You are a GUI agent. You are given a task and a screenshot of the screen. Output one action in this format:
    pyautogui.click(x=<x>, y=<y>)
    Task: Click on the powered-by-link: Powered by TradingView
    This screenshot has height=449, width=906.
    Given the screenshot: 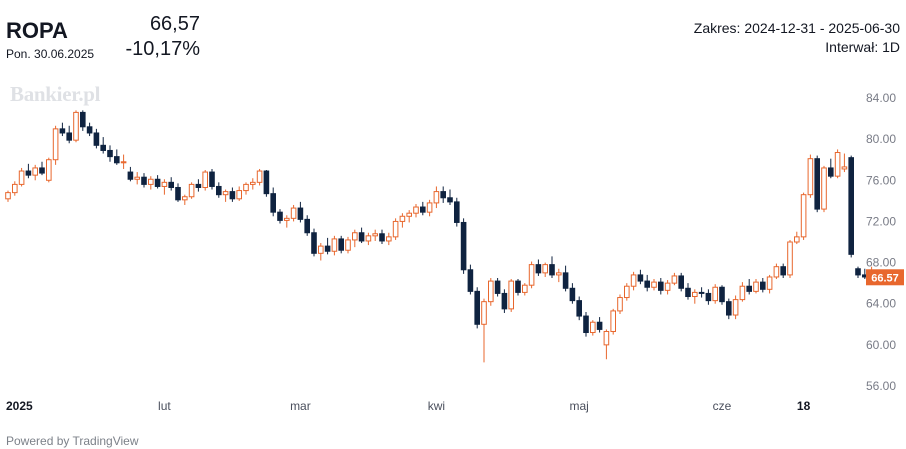 What is the action you would take?
    pyautogui.click(x=72, y=441)
    